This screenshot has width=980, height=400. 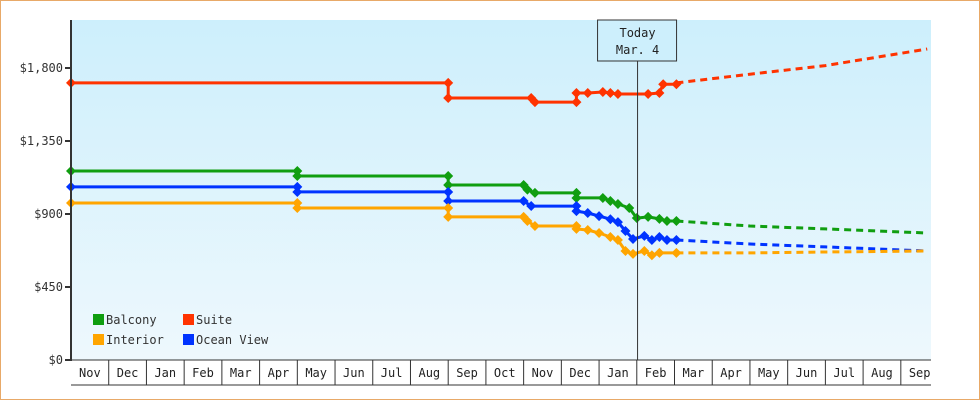 What do you see at coordinates (637, 50) in the screenshot?
I see `today-date: Mar. 4` at bounding box center [637, 50].